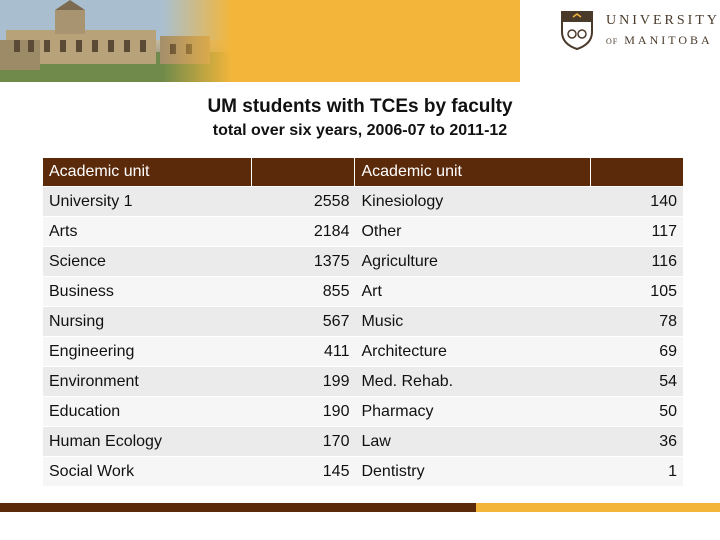 The width and height of the screenshot is (720, 540). I want to click on count-cell: 105, so click(636, 291).